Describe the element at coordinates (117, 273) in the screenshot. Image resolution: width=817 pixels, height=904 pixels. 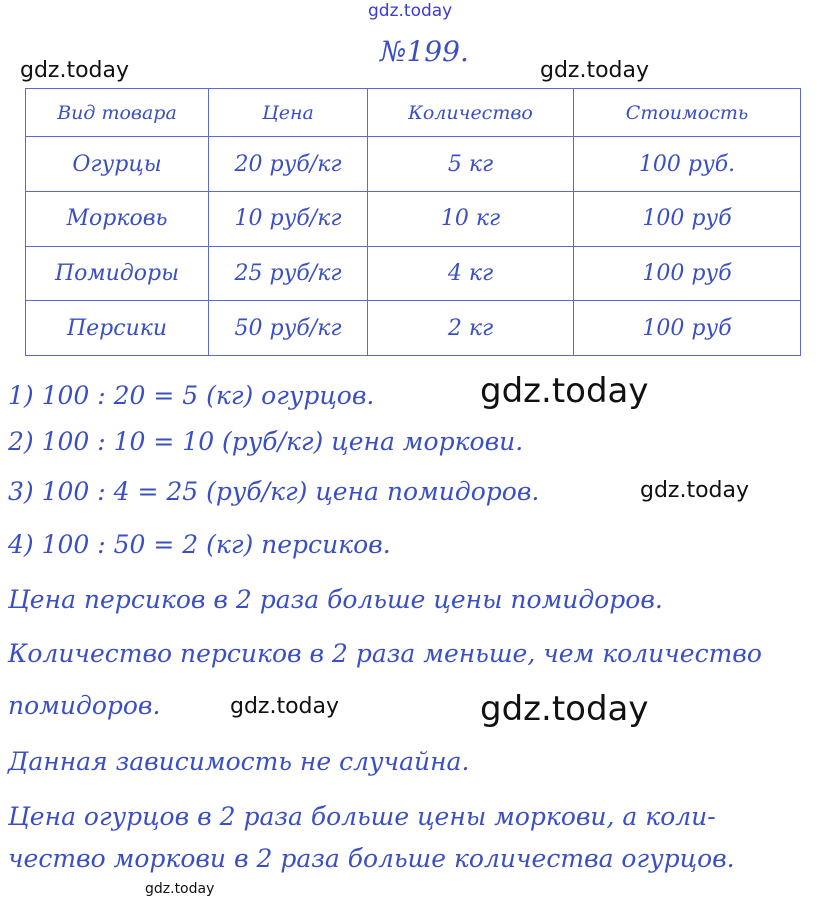
I see `cell: Помидоры` at that location.